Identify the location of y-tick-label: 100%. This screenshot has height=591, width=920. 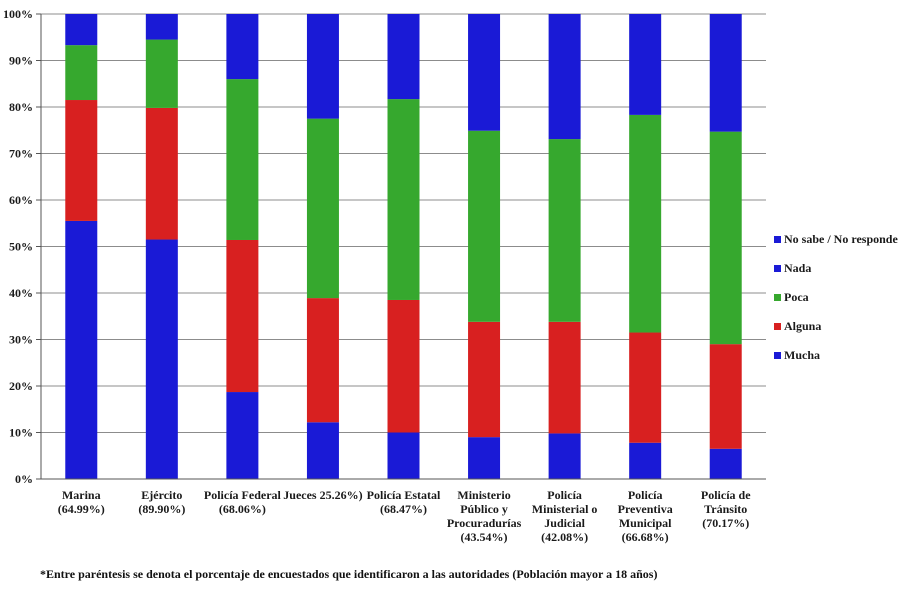
(18, 14).